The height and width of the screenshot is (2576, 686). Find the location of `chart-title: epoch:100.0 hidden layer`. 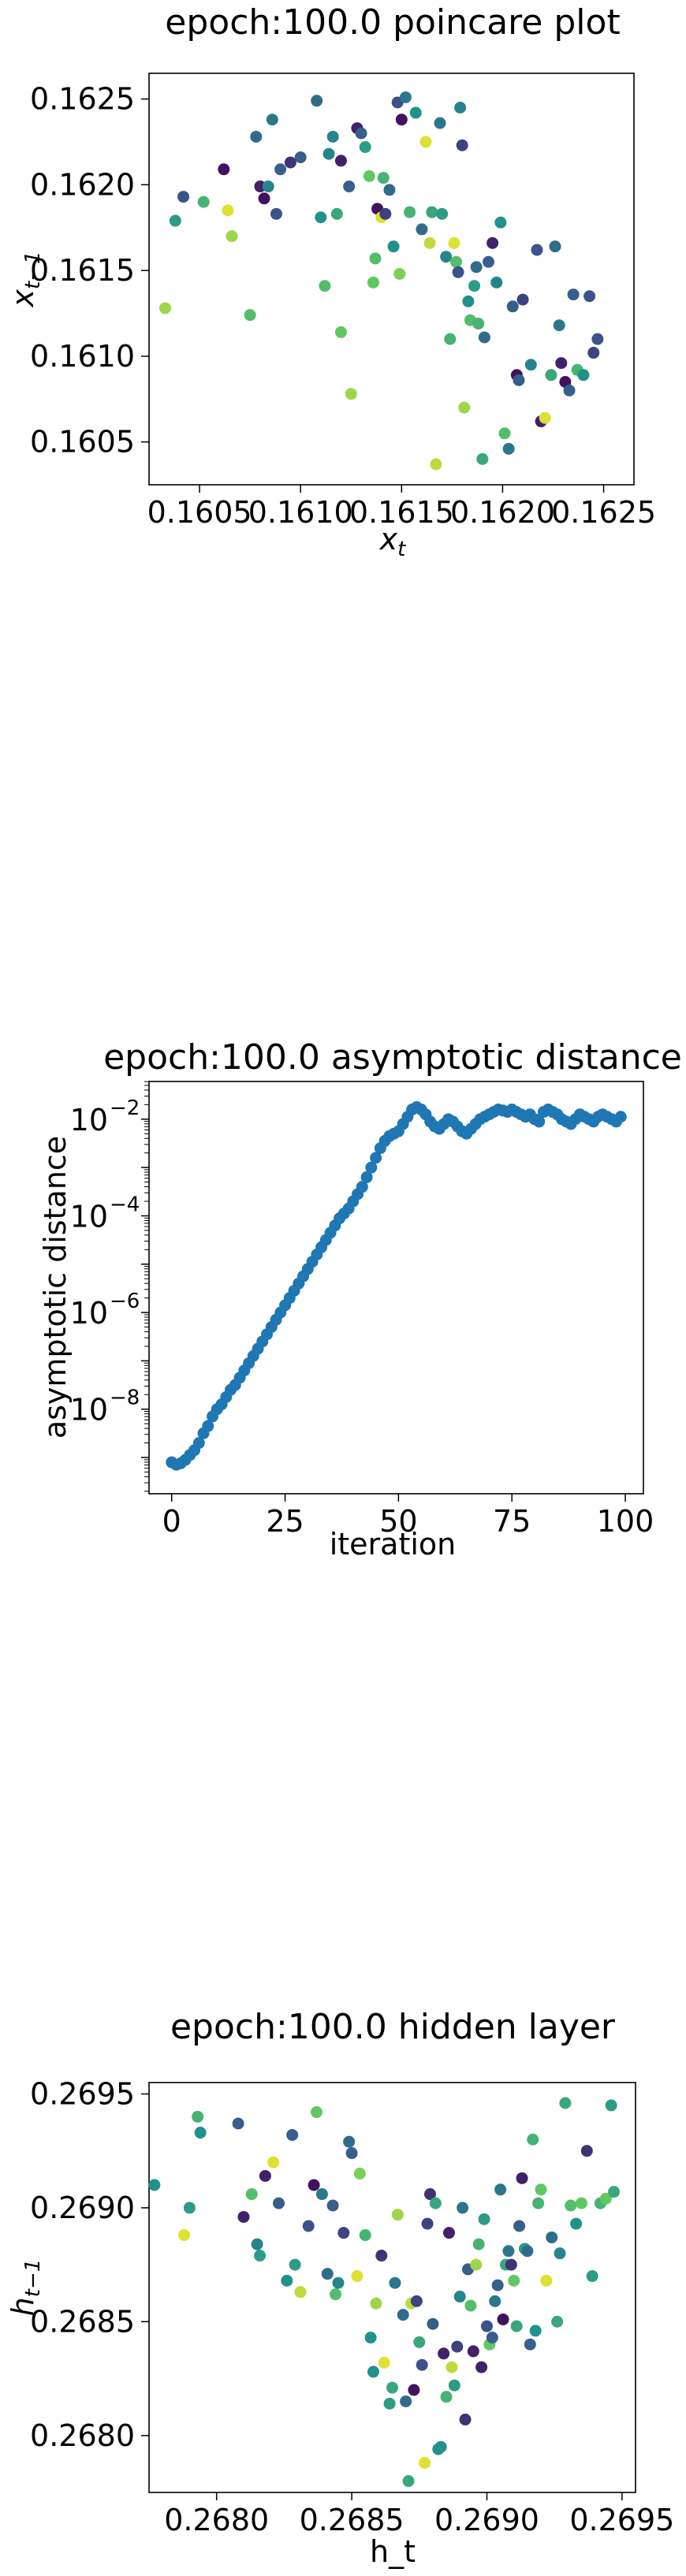

chart-title: epoch:100.0 hidden layer is located at coordinates (393, 2027).